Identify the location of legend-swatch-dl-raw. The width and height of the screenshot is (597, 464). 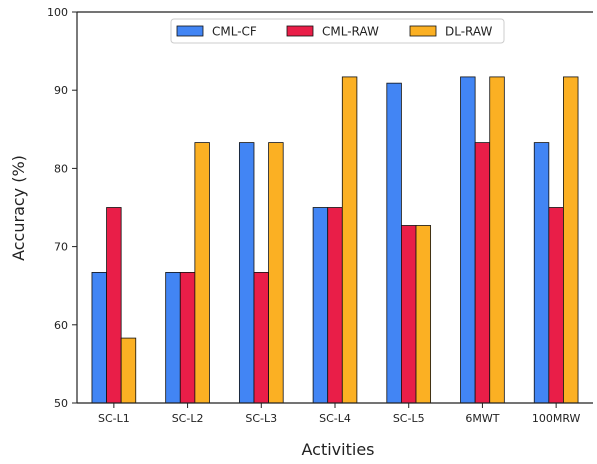
(423, 31).